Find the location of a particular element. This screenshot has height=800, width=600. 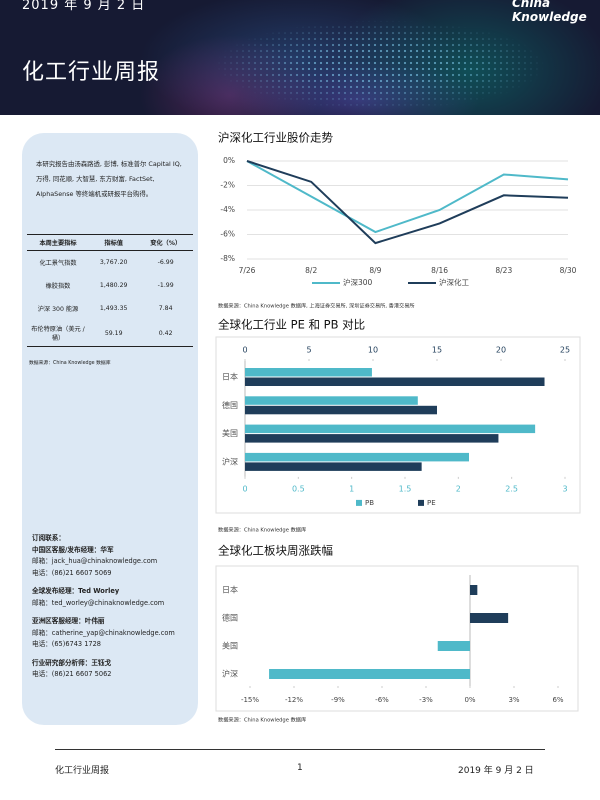

x2-tick-label: 25 is located at coordinates (565, 350).